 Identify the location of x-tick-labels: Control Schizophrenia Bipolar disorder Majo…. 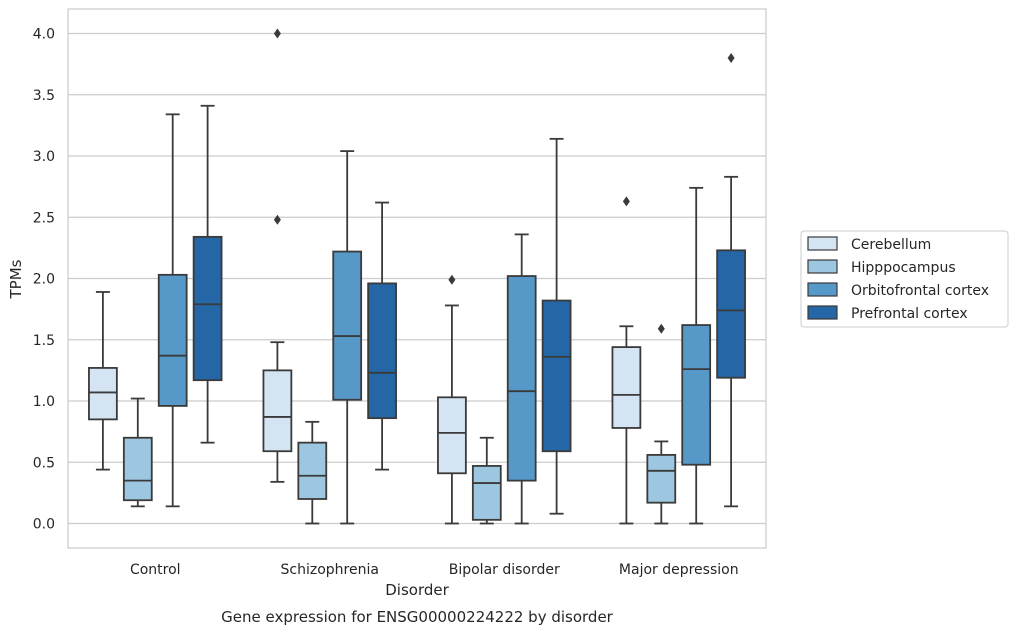
(434, 570).